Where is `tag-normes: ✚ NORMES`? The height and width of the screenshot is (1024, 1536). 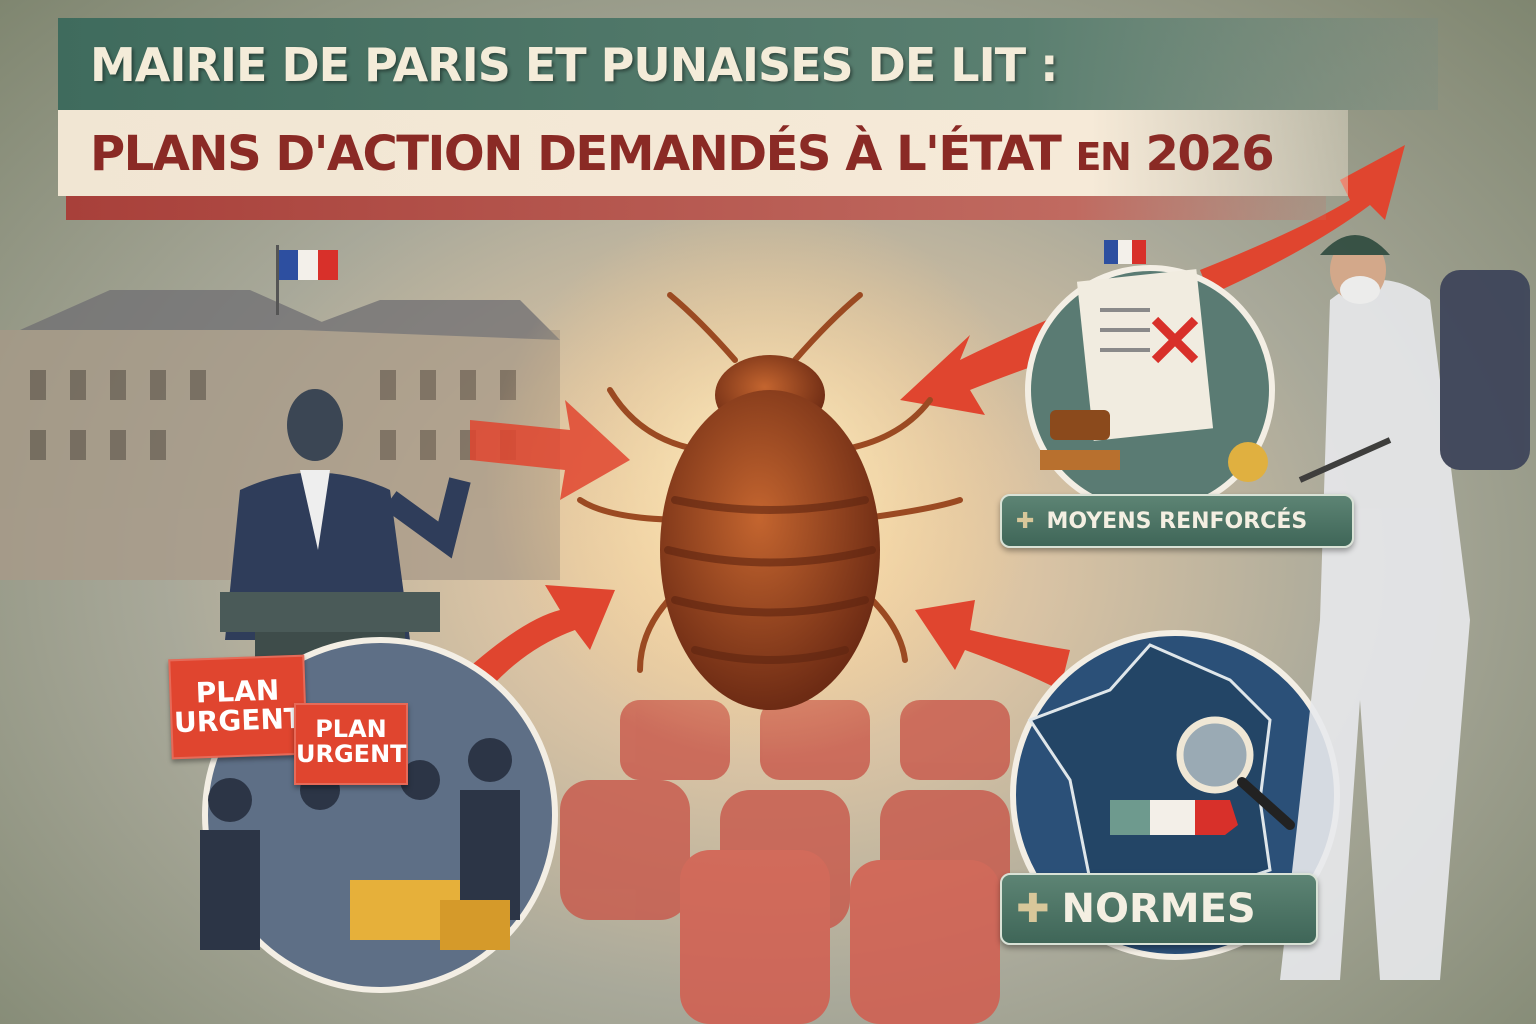 tag-normes: ✚ NORMES is located at coordinates (1159, 909).